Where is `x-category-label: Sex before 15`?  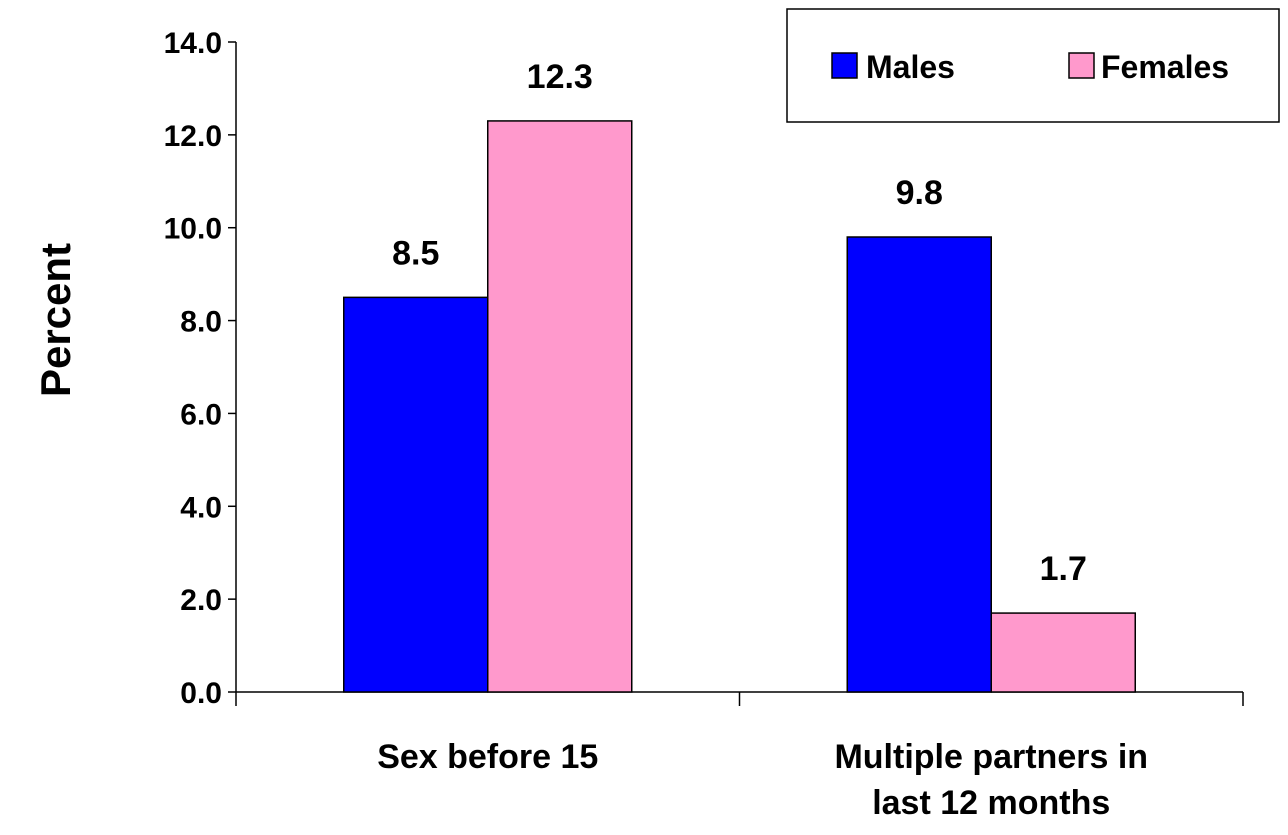 x-category-label: Sex before 15 is located at coordinates (487, 757).